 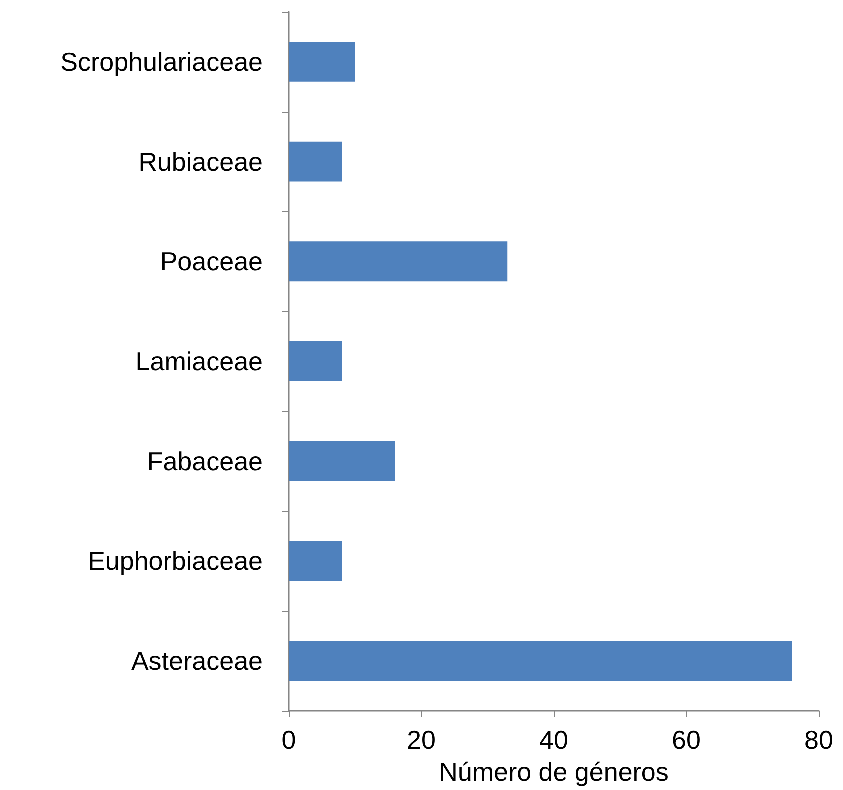 What do you see at coordinates (554, 772) in the screenshot?
I see `x-axis-title: Número de géneros` at bounding box center [554, 772].